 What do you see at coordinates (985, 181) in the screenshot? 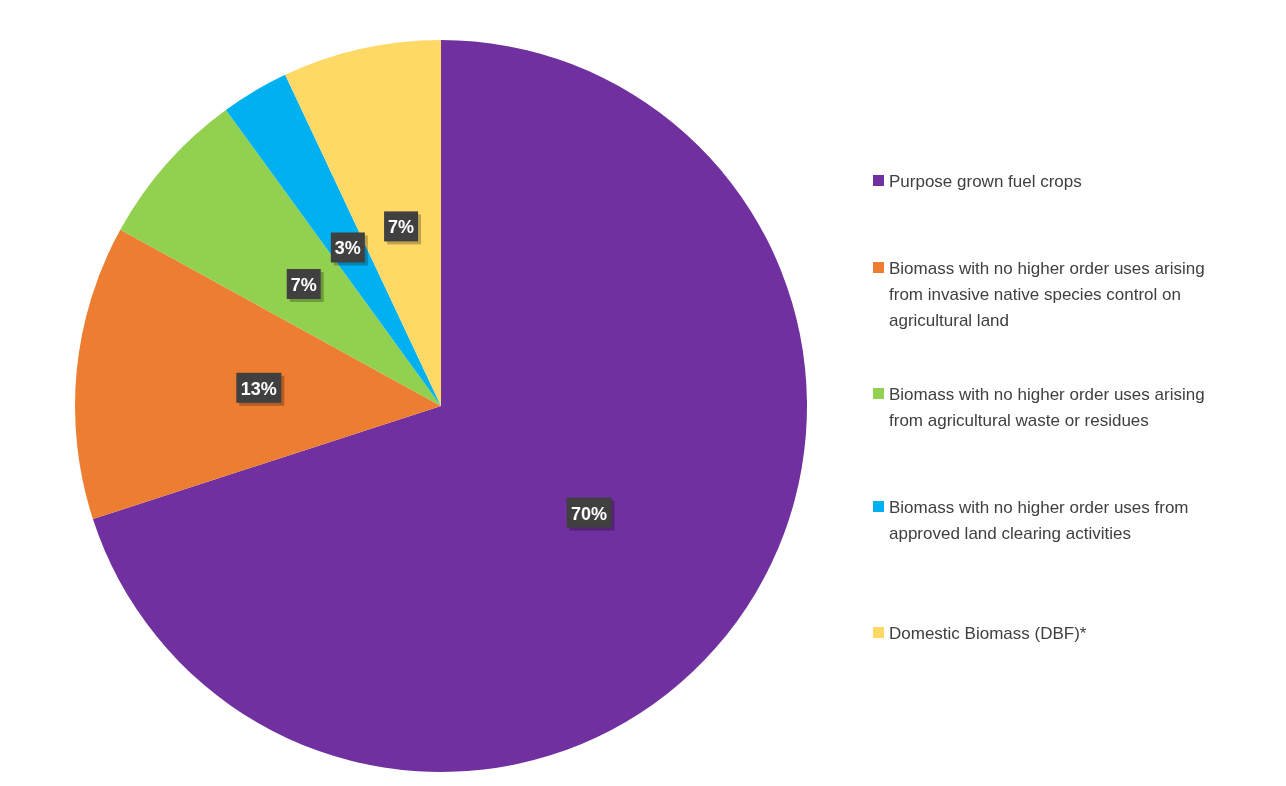
I see `legend-label: Purpose grown fuel crops` at bounding box center [985, 181].